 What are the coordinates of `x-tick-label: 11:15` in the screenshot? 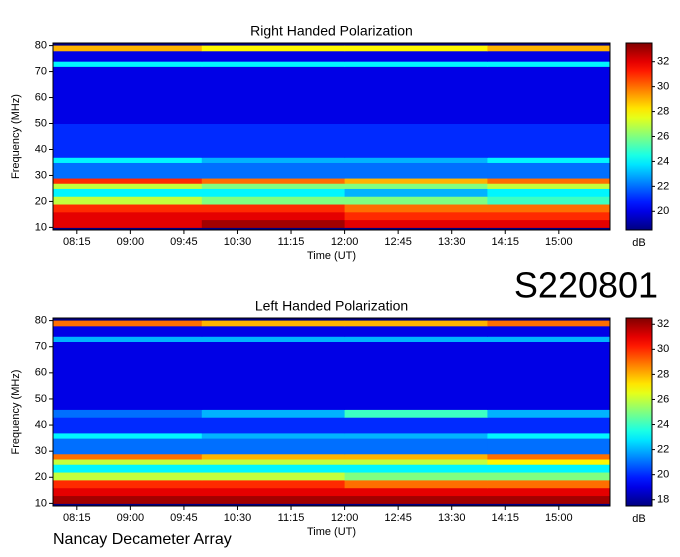 It's located at (291, 242).